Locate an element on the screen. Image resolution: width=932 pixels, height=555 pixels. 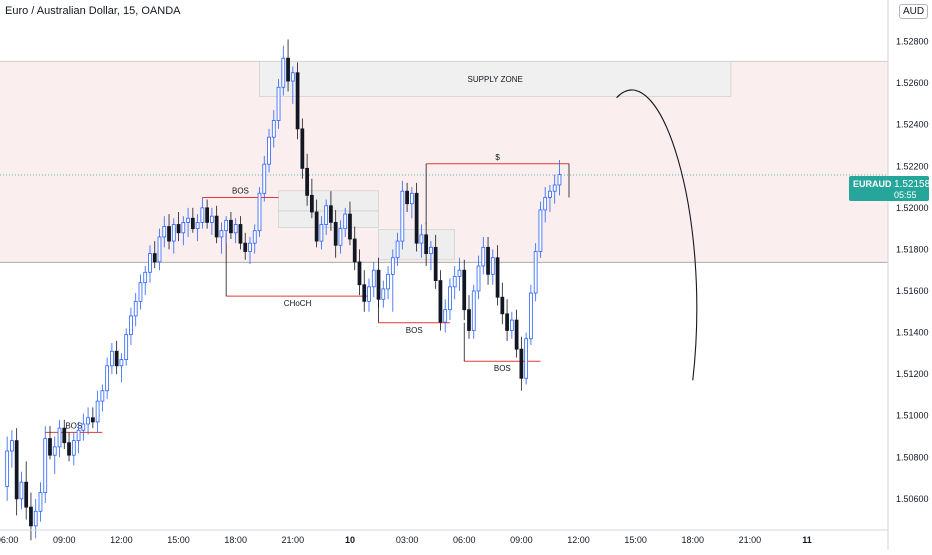
y-tick-label: 1.52000 is located at coordinates (912, 208).